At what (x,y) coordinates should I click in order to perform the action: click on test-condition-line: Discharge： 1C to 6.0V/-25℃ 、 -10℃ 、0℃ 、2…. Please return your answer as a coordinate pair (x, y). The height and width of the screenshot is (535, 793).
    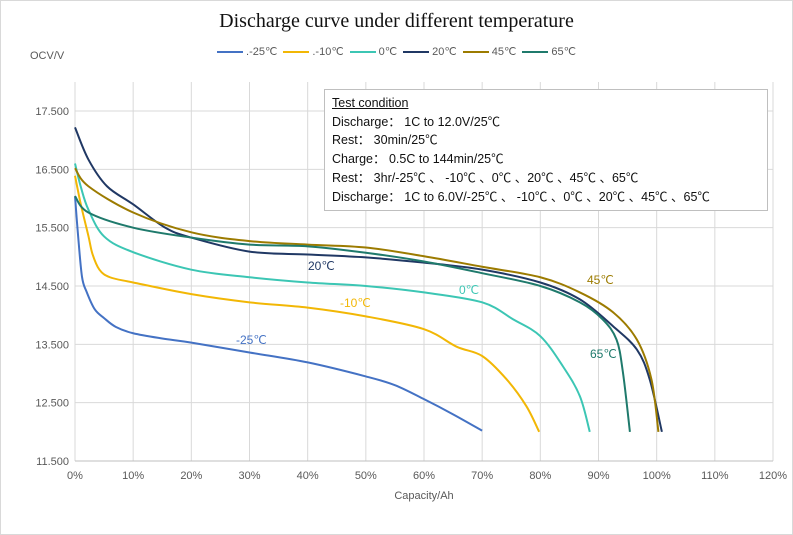
    Looking at the image, I should click on (521, 196).